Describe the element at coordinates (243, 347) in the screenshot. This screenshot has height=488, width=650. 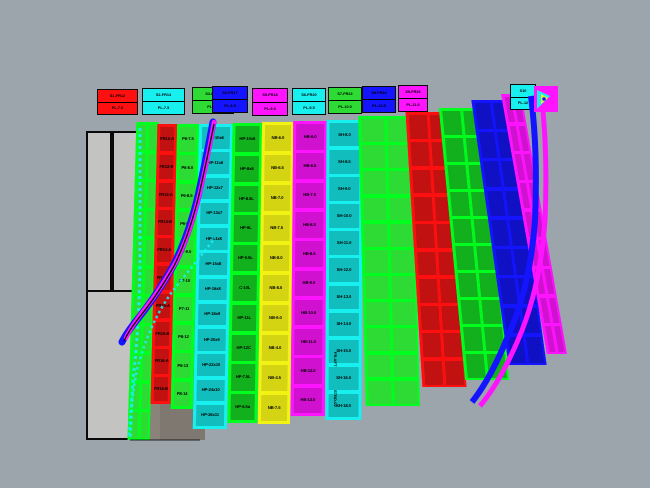
I see `mesh-cell: HP-12C` at that location.